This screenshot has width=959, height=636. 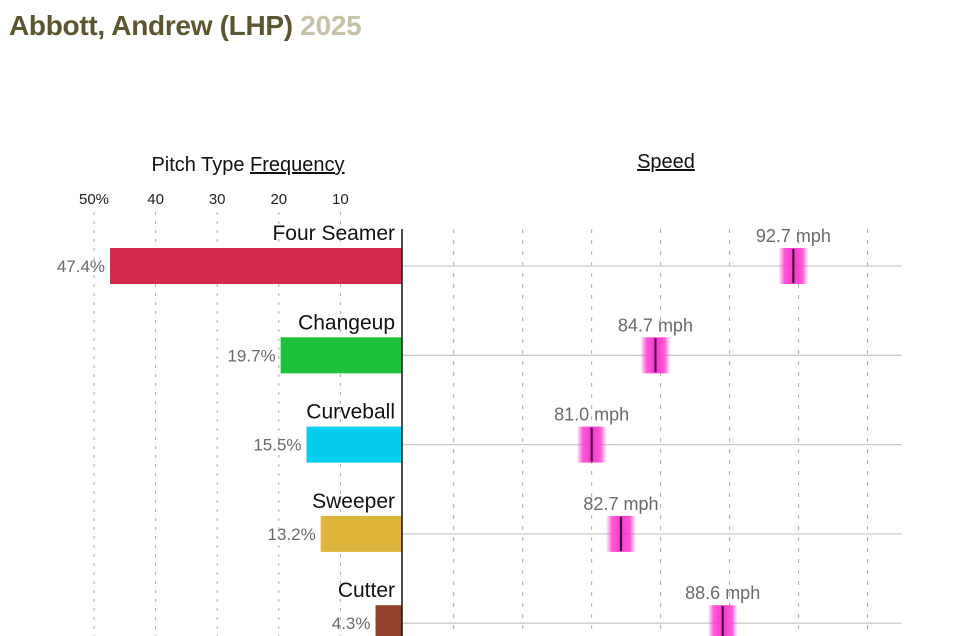 What do you see at coordinates (340, 199) in the screenshot?
I see `frequency-tick-label: 10` at bounding box center [340, 199].